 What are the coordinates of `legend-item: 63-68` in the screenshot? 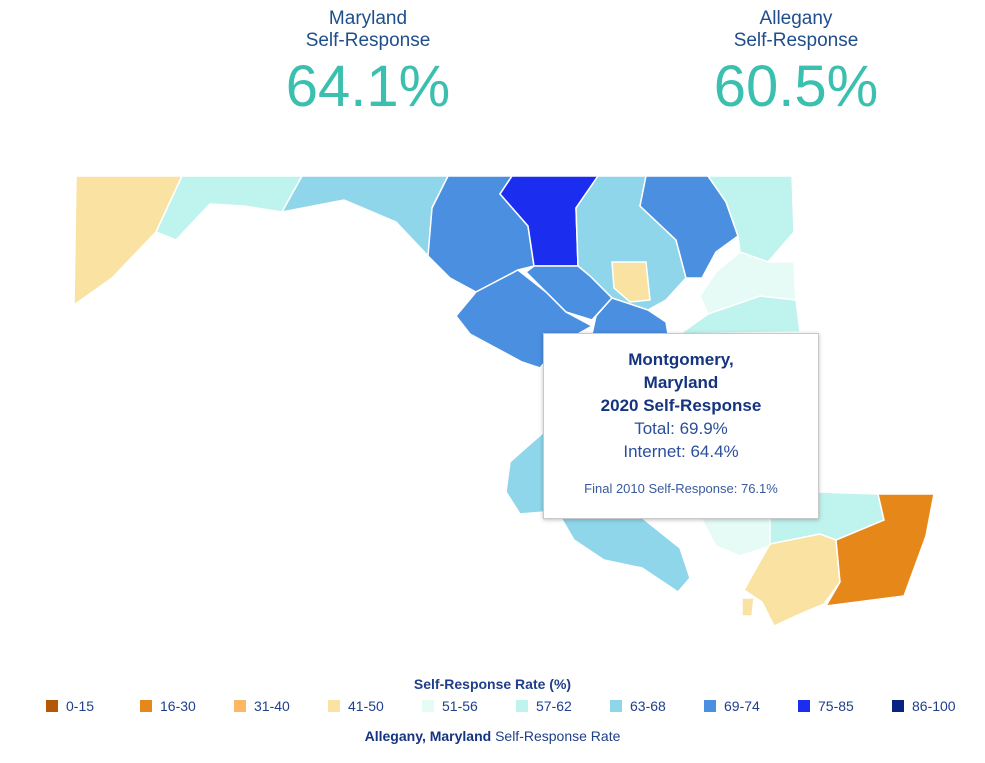 It's located at (657, 706).